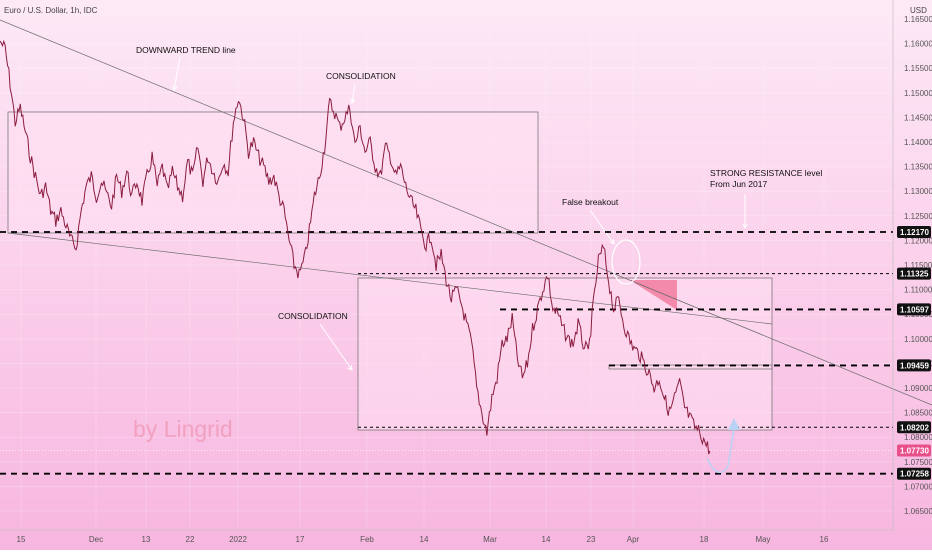 The width and height of the screenshot is (932, 555). Describe the element at coordinates (918, 216) in the screenshot. I see `y-tick-label: 1.12500` at that location.